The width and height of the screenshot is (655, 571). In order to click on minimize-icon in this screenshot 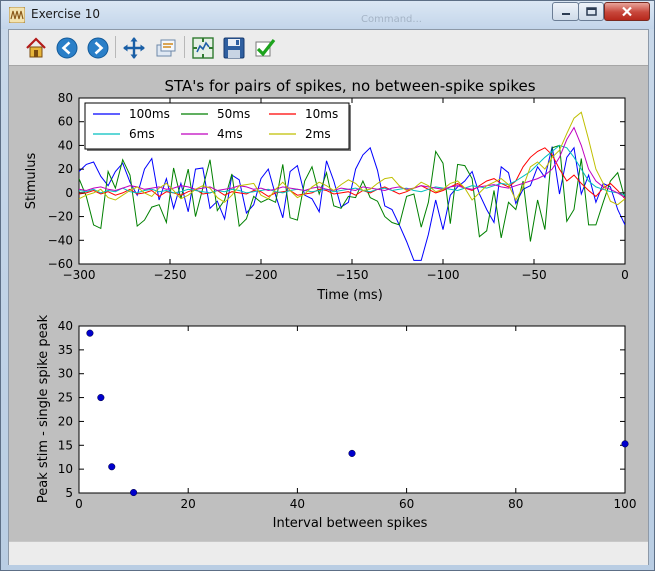, I will do `click(565, 13)`.